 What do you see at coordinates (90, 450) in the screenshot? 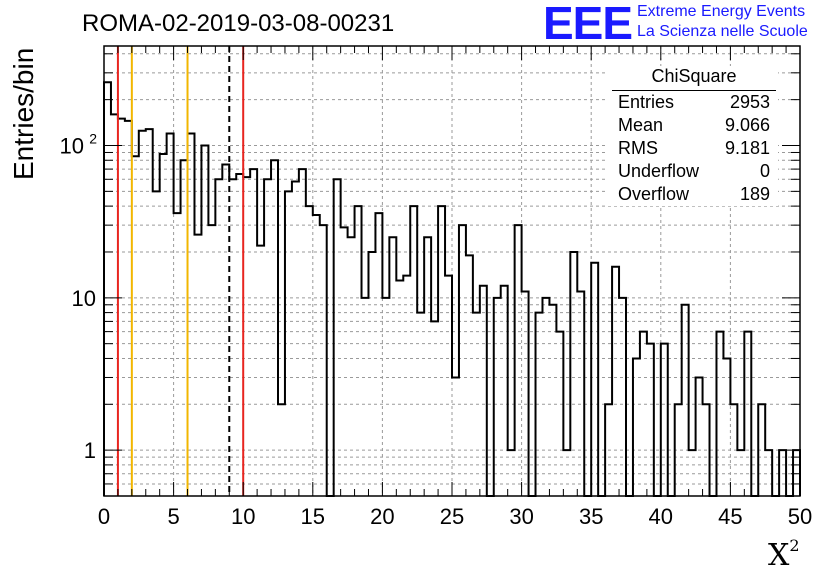
I see `y-tick-label: 1` at bounding box center [90, 450].